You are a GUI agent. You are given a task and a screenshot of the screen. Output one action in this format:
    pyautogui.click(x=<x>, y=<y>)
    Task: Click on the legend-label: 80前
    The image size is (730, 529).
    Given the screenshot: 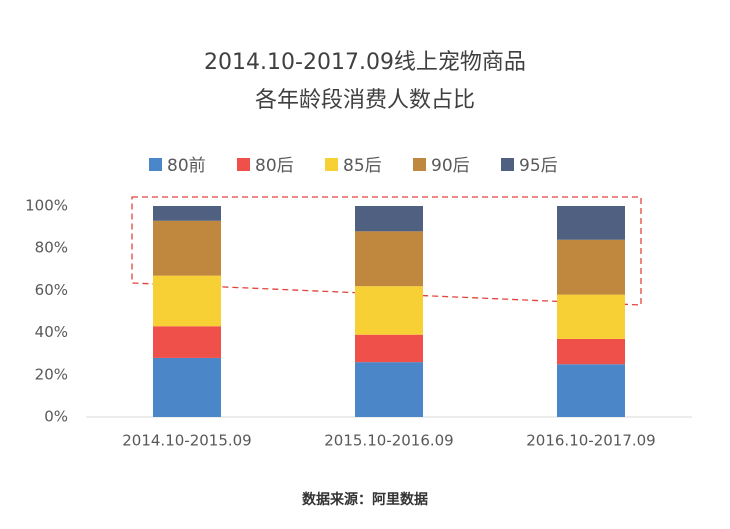 What is the action you would take?
    pyautogui.click(x=186, y=166)
    